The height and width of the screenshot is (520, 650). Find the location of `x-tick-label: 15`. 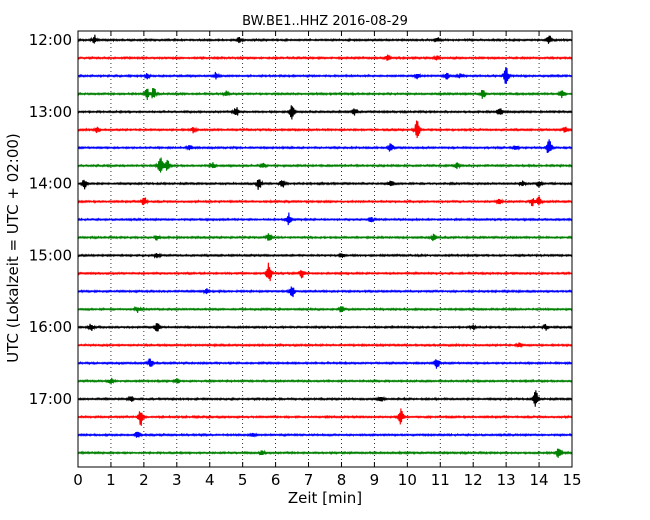

x-tick-label: 15 is located at coordinates (571, 480).